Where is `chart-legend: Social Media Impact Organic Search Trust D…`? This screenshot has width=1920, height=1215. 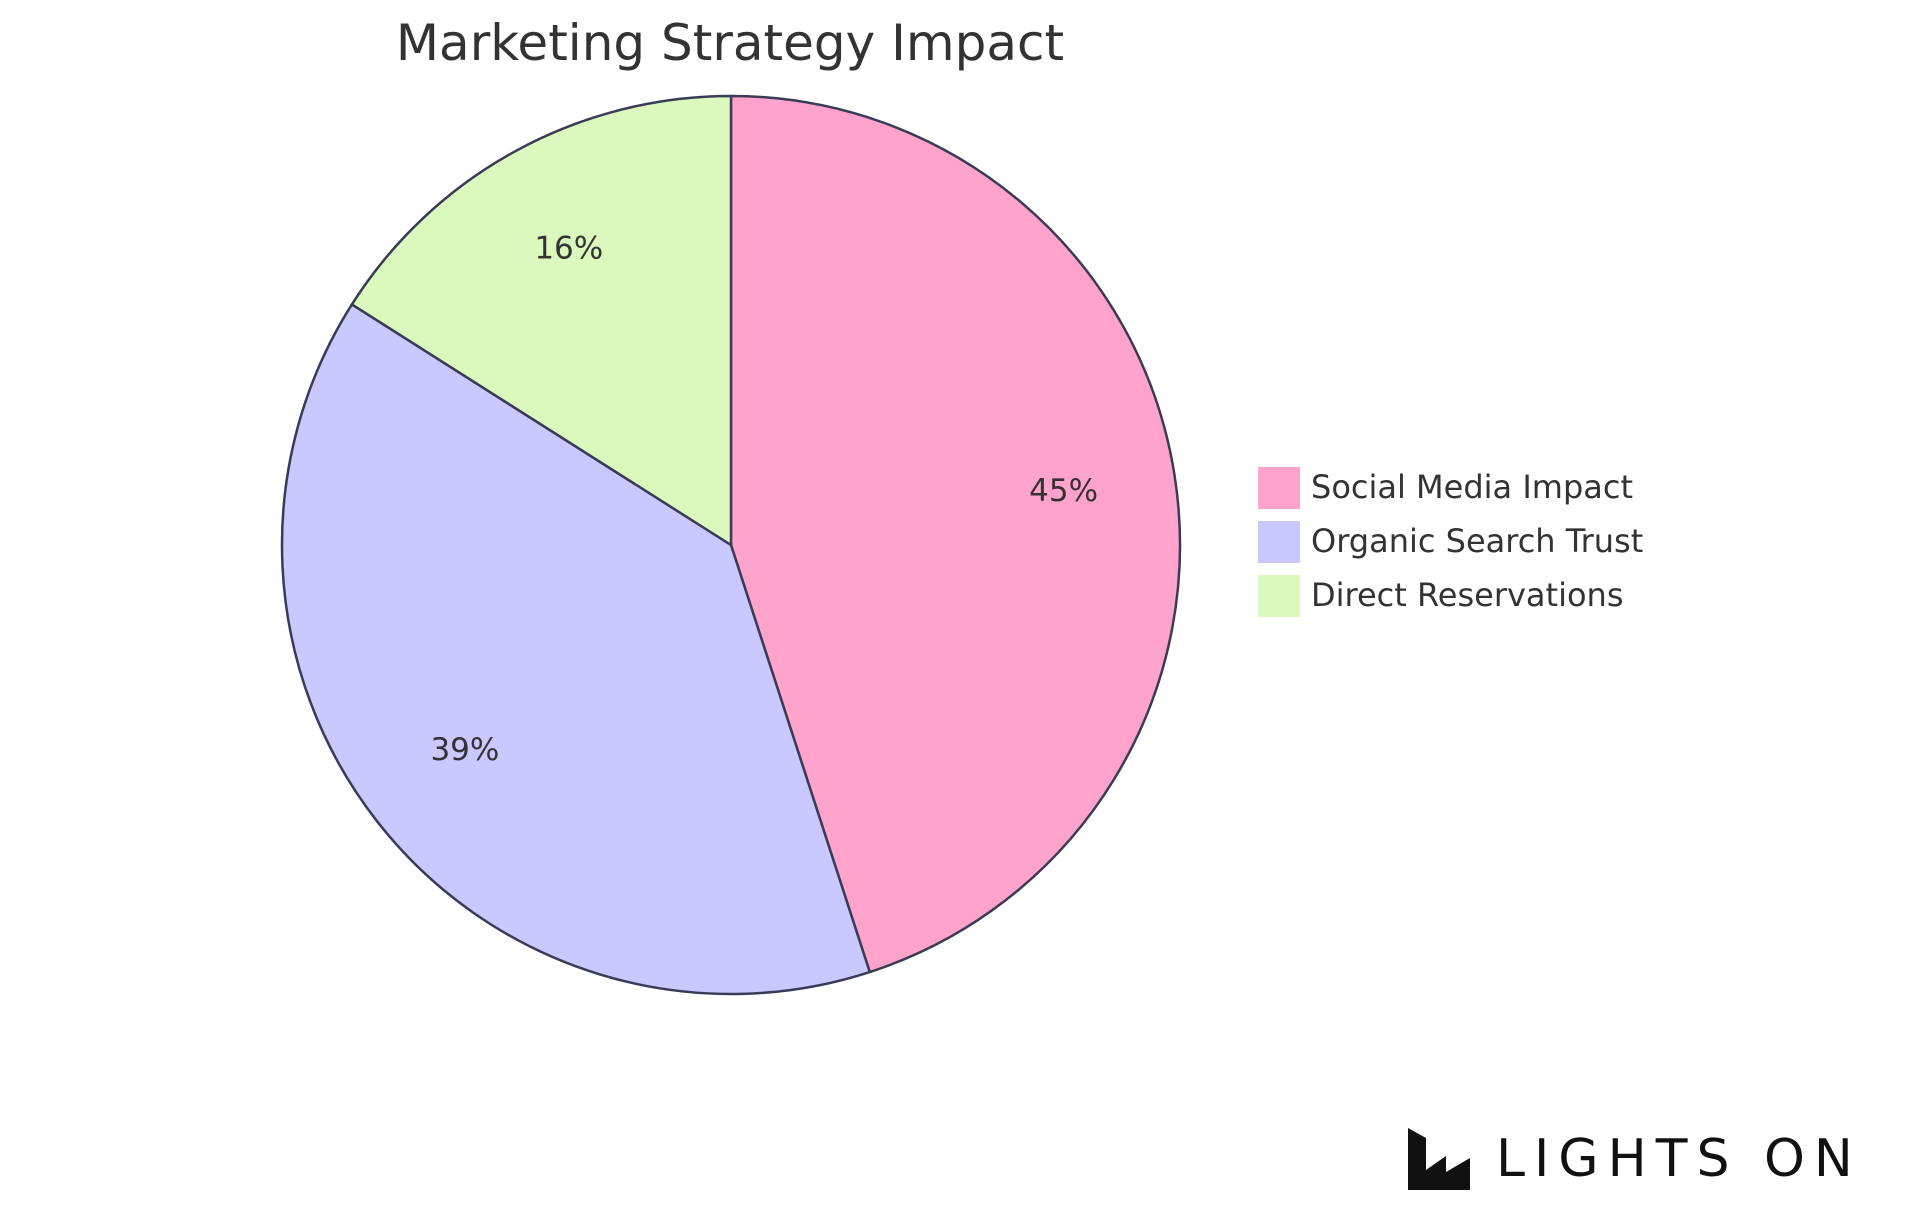 chart-legend: Social Media Impact Organic Search Trust D… is located at coordinates (1449, 542).